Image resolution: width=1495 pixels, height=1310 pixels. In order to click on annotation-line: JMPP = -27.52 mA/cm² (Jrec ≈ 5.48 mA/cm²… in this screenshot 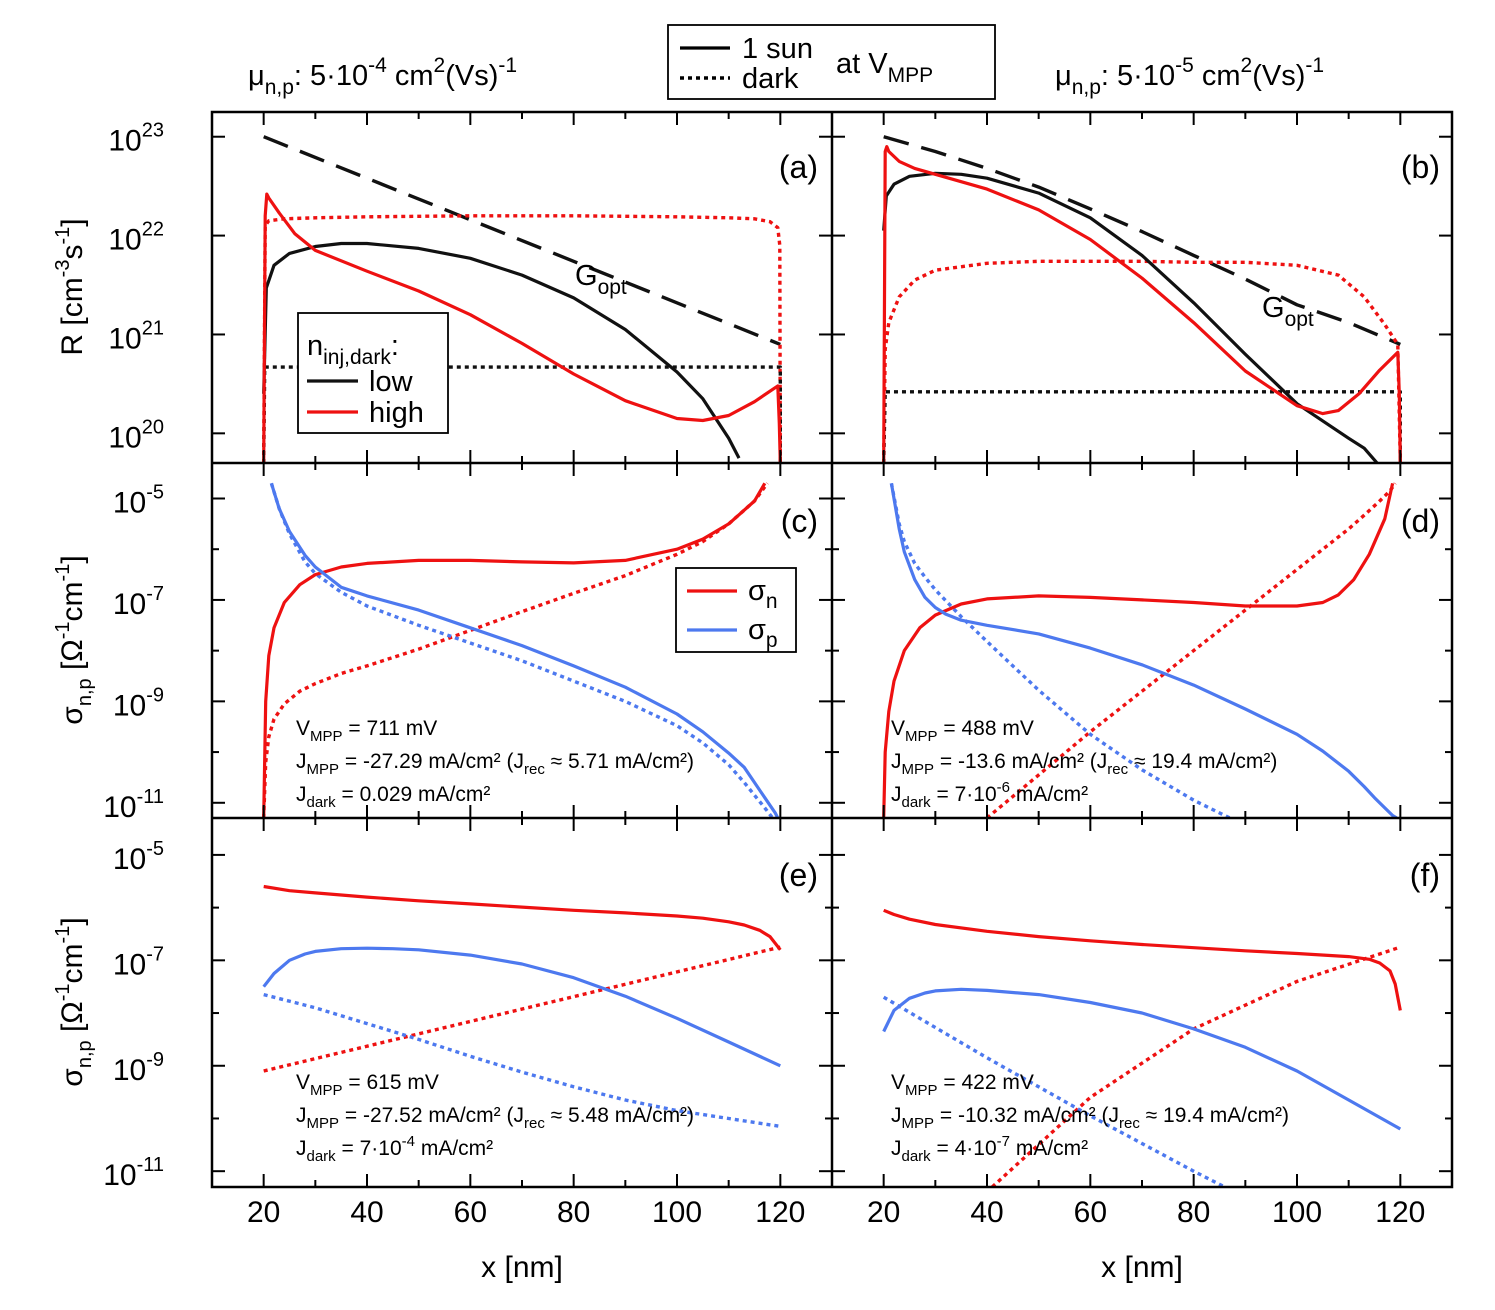, I will do `click(495, 1118)`.